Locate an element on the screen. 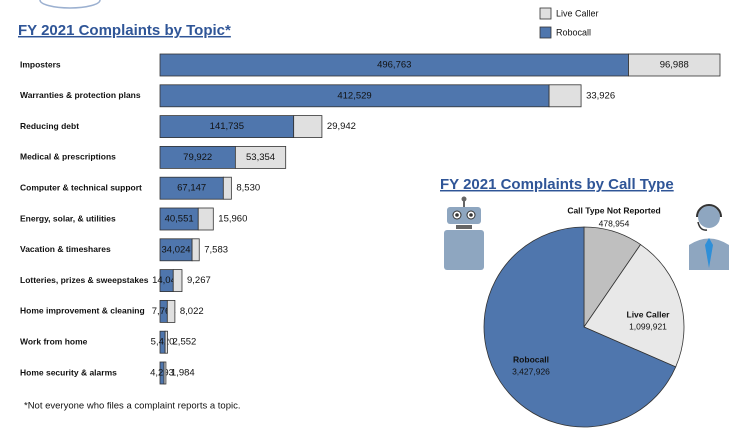  value-label: 96,988 is located at coordinates (674, 65).